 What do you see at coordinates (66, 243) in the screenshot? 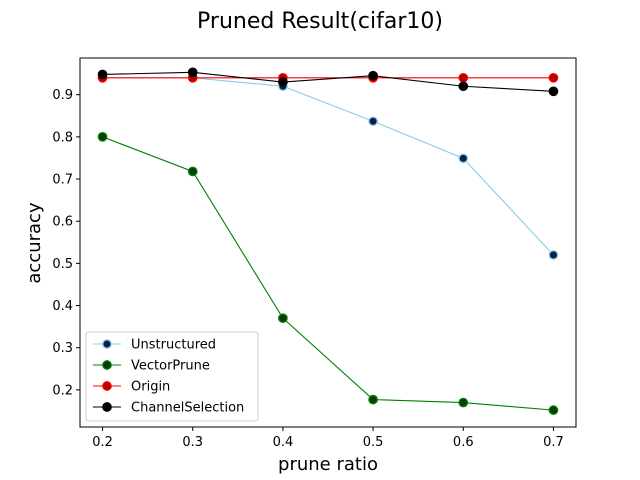
I see `y-axis: 0.2 0.3 0.4 0.5 0.6 0.7 0.8 0.9` at bounding box center [66, 243].